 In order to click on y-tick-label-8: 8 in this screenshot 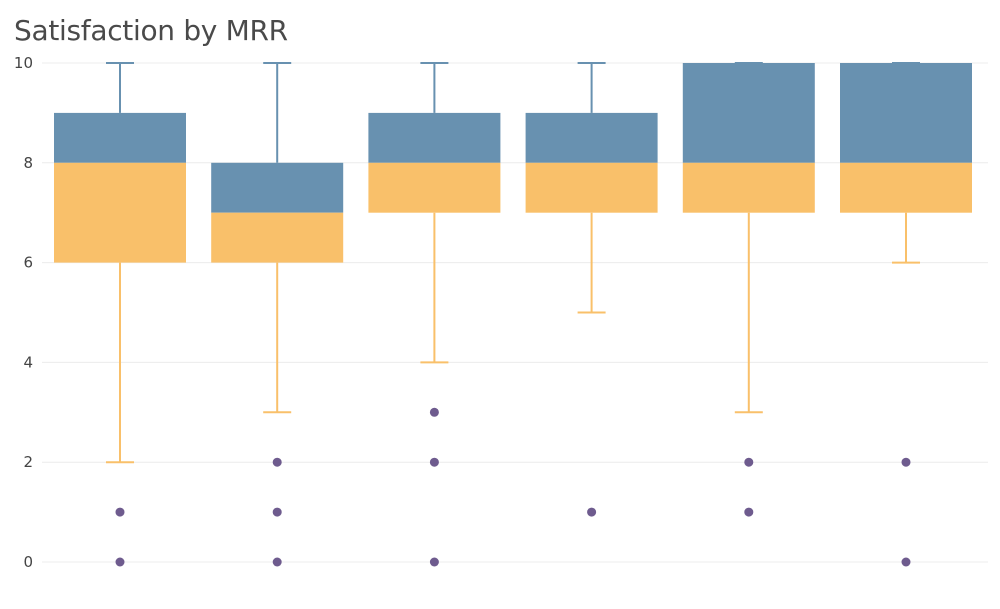, I will do `click(28, 163)`.